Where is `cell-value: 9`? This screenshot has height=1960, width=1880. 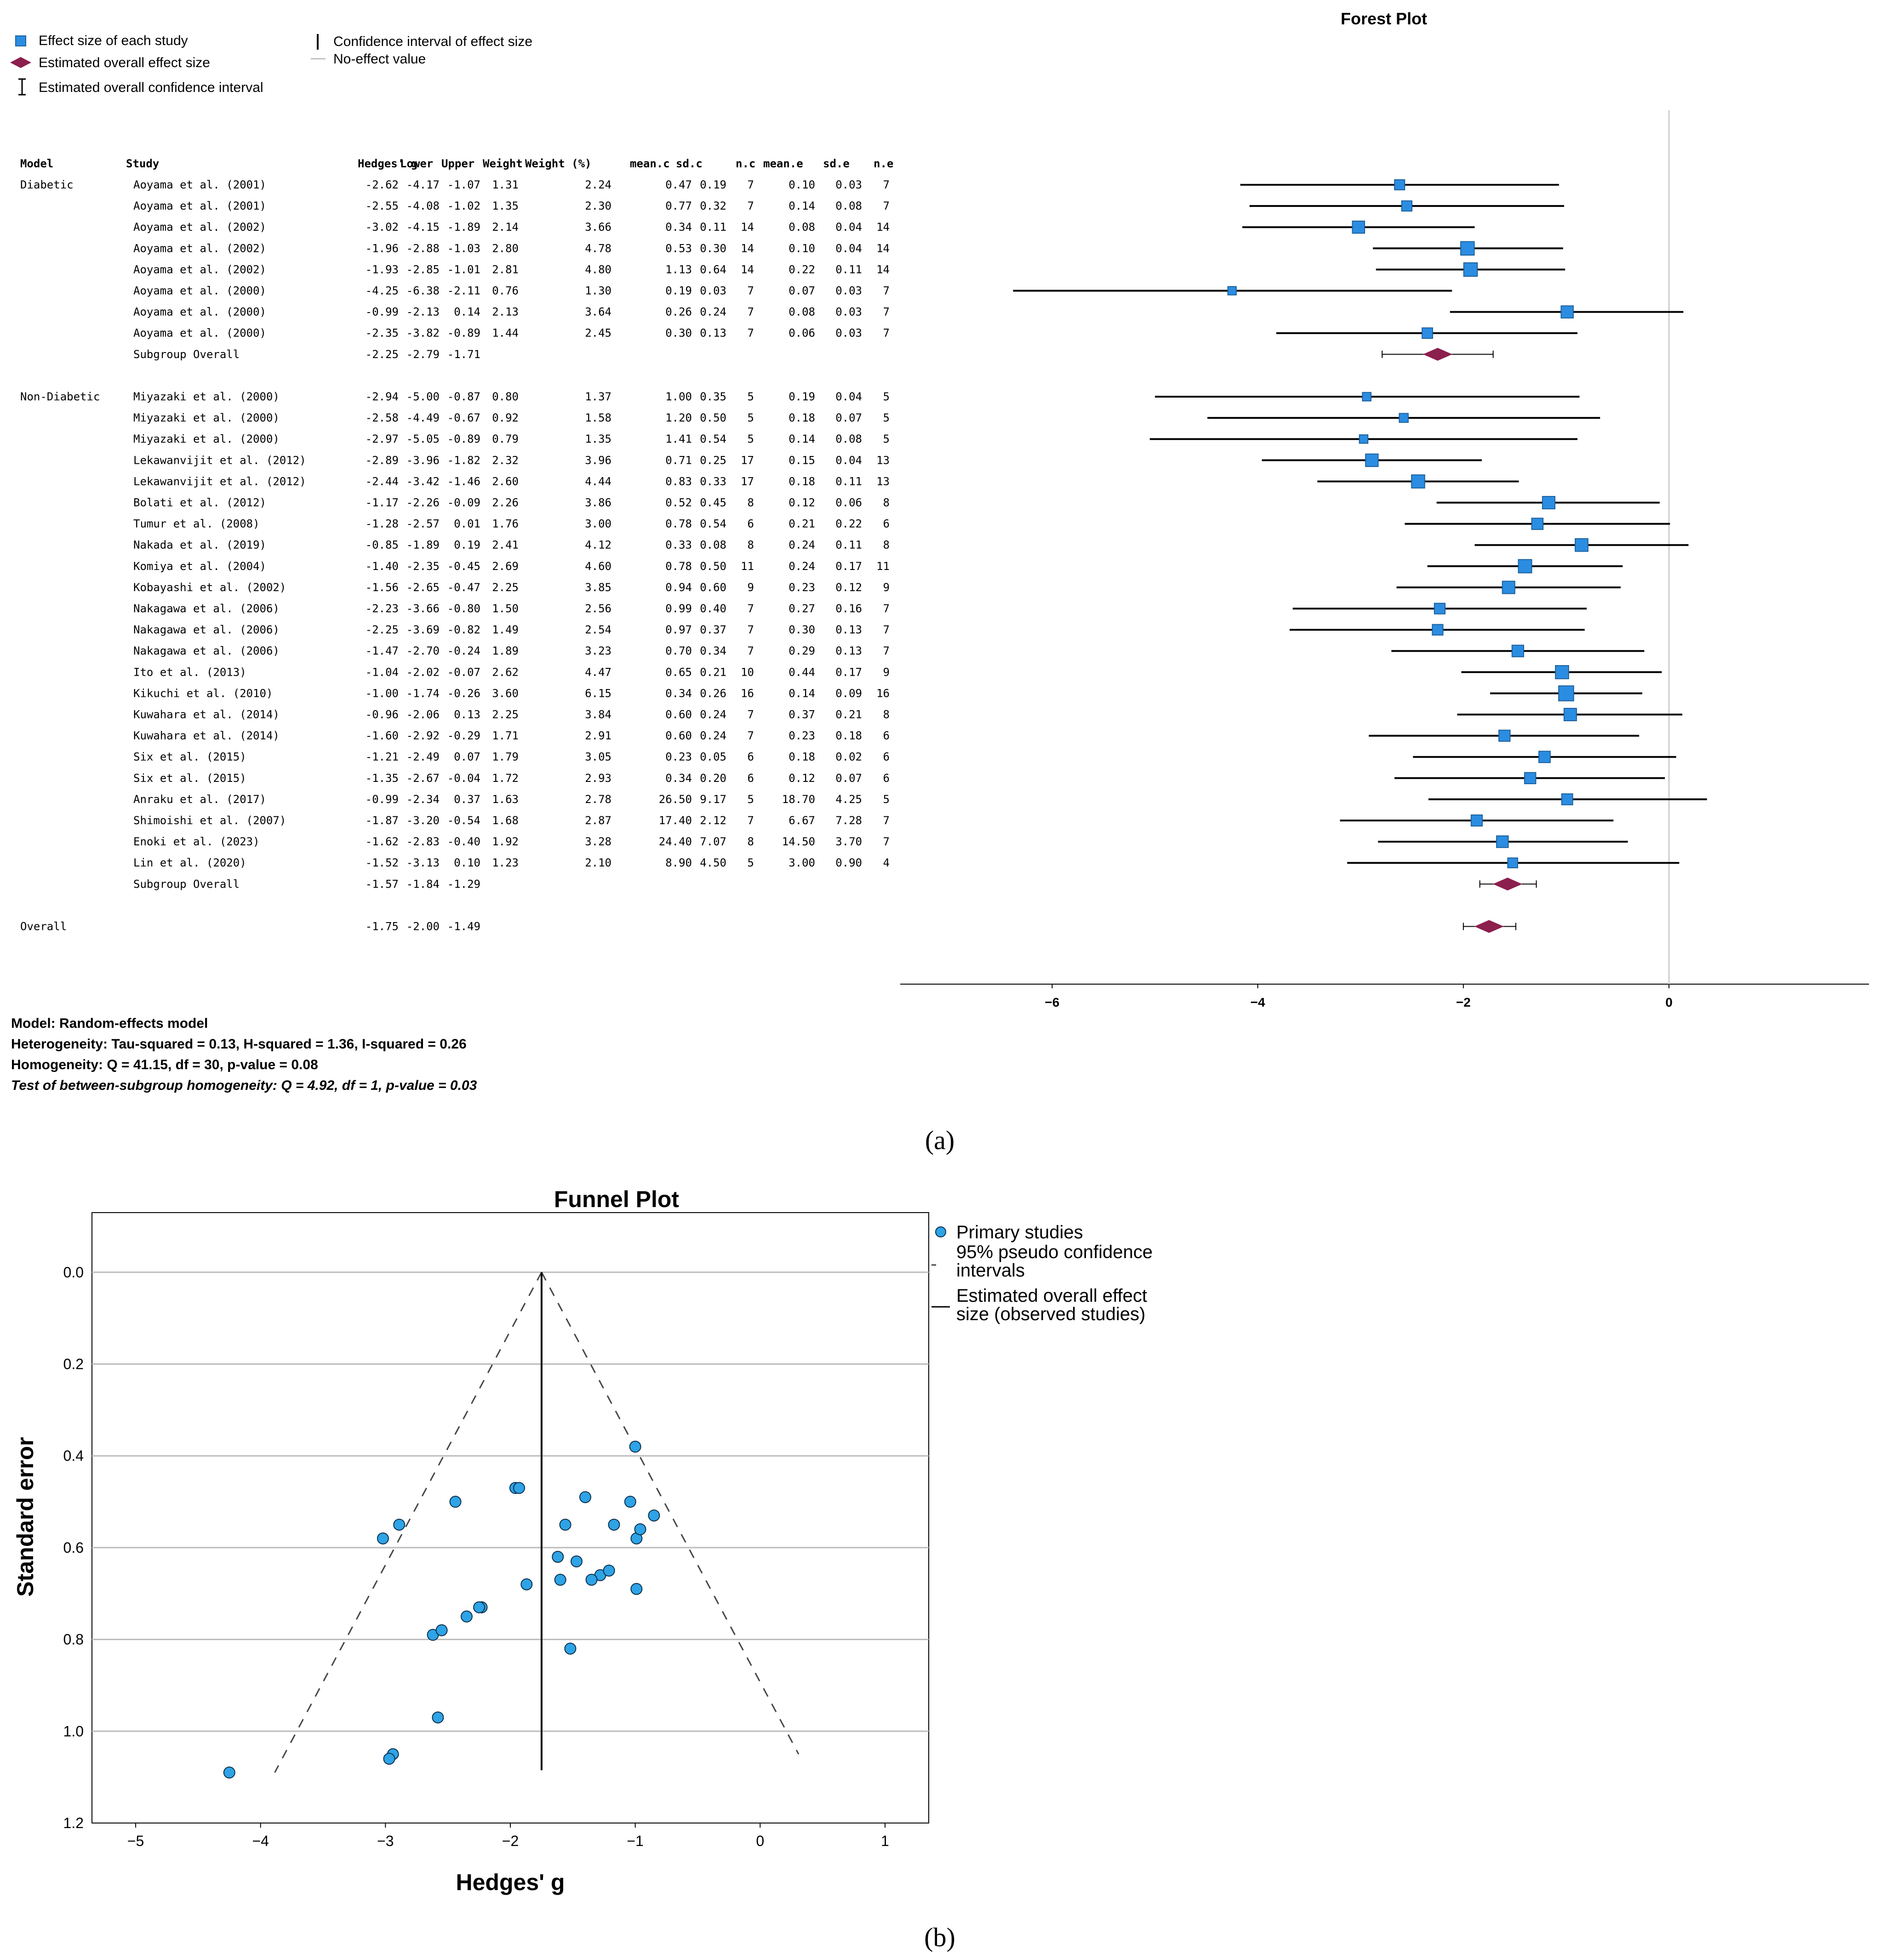 cell-value: 9 is located at coordinates (751, 587).